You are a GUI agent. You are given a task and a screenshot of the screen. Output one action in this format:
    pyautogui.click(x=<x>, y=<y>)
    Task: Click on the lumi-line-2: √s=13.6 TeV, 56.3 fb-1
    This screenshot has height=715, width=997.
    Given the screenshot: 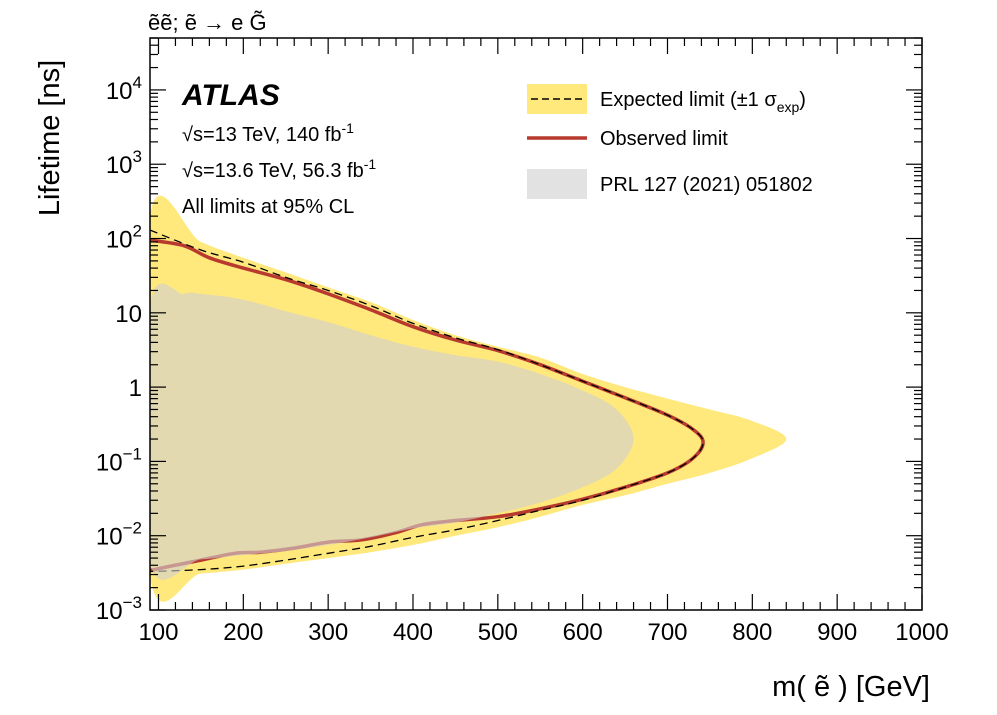 What is the action you would take?
    pyautogui.click(x=279, y=169)
    